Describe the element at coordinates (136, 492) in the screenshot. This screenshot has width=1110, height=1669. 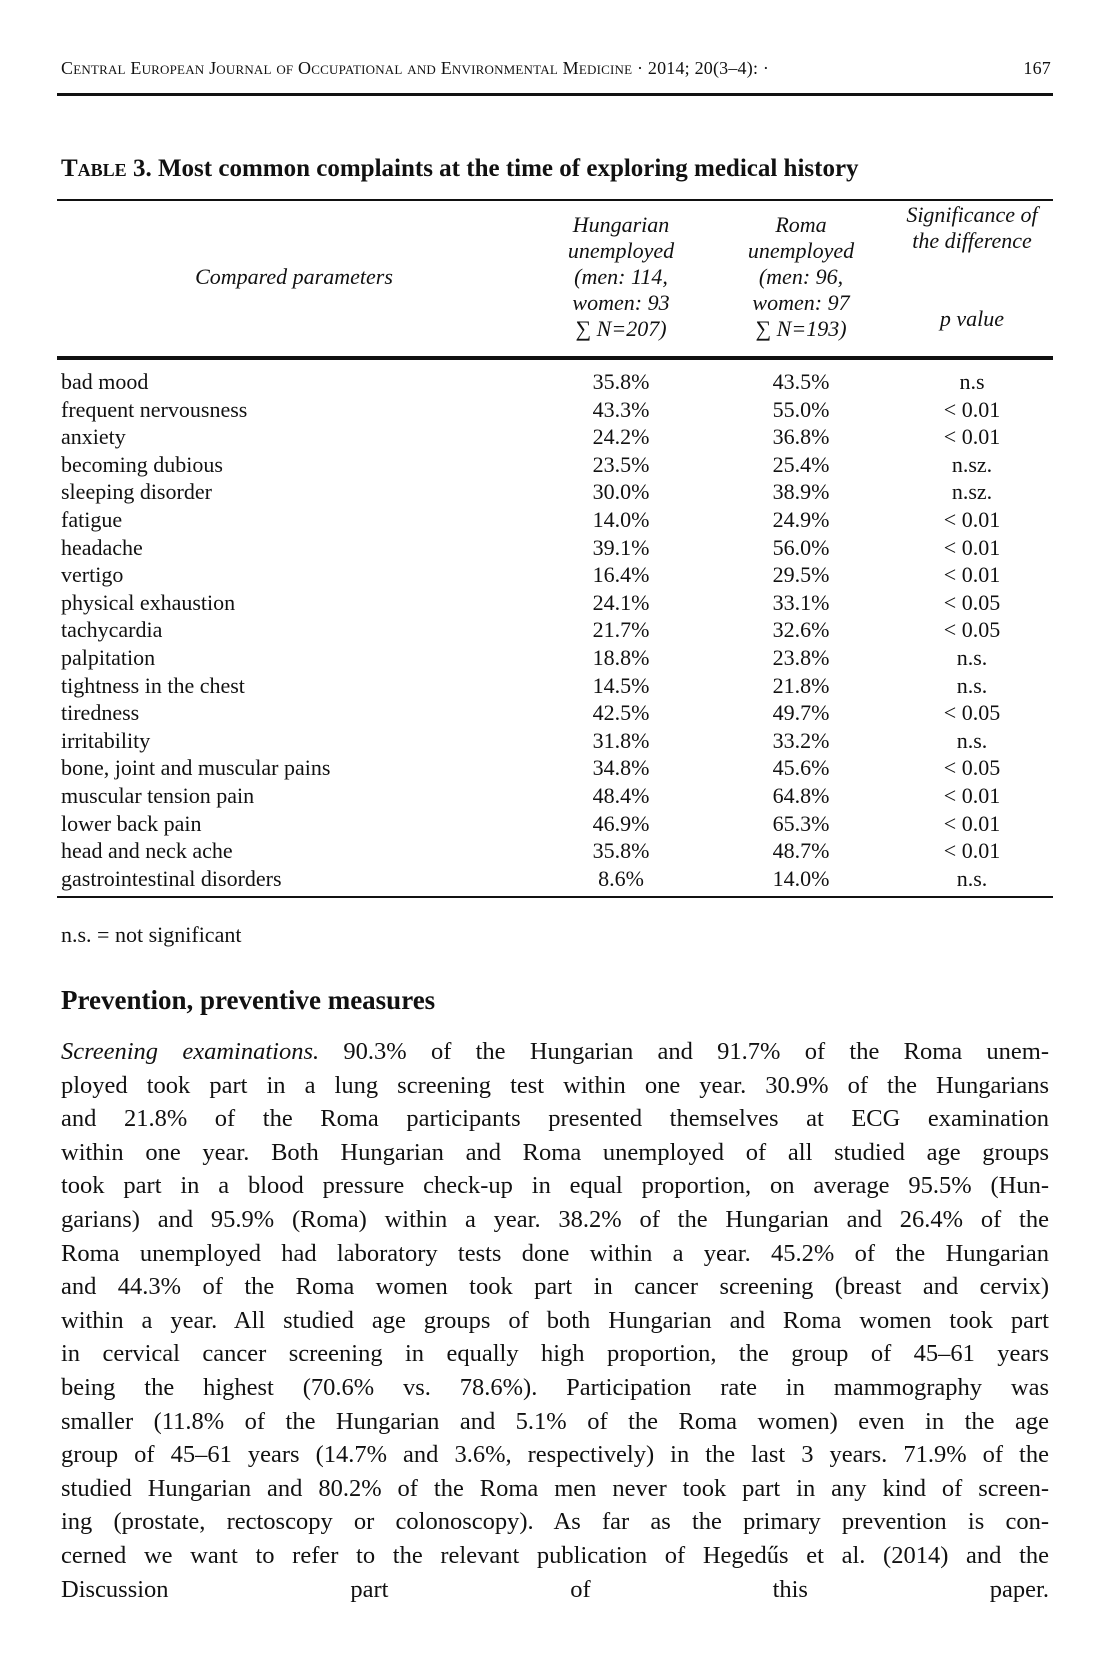
I see `cell-parameter: sleeping disorder` at that location.